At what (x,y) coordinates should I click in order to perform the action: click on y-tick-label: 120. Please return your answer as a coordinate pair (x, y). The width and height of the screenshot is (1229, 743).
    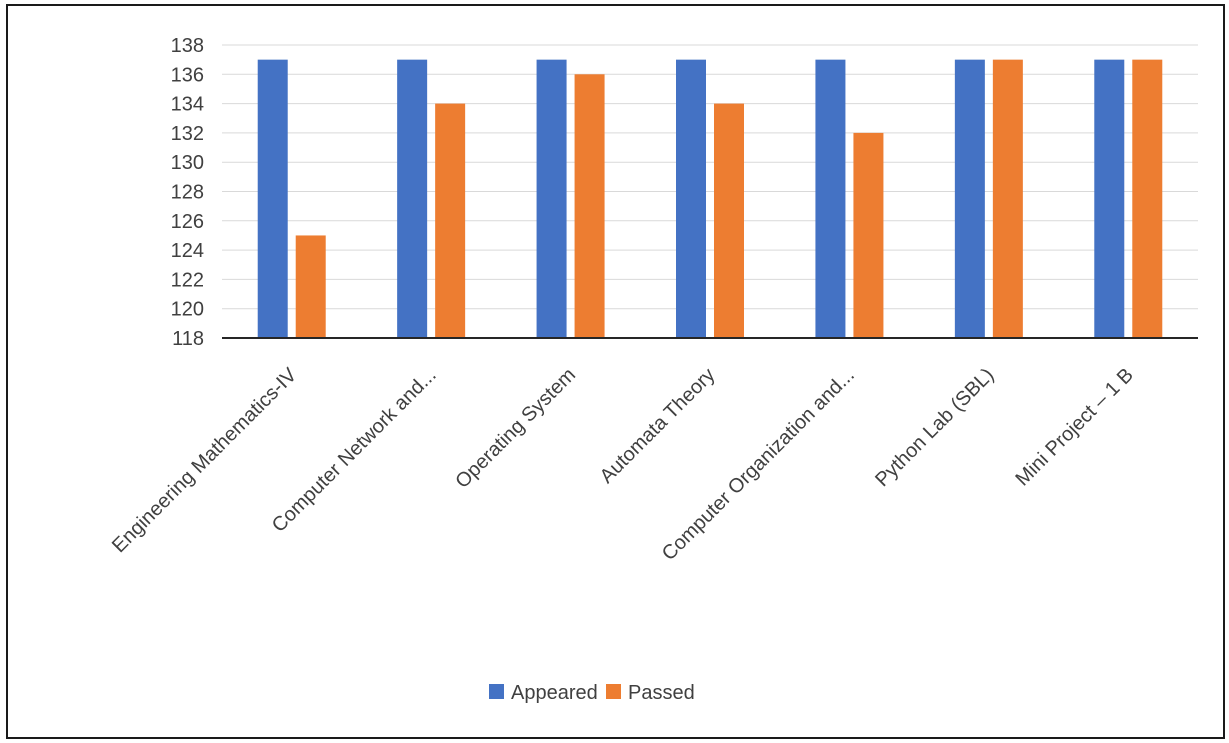
    Looking at the image, I should click on (187, 310).